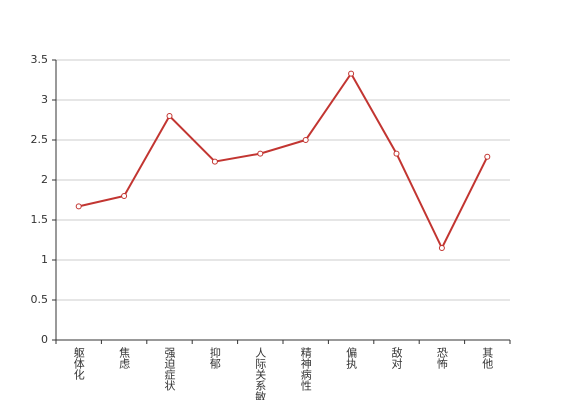  What do you see at coordinates (441, 358) in the screenshot?
I see `x-tick-label: 恐怖` at bounding box center [441, 358].